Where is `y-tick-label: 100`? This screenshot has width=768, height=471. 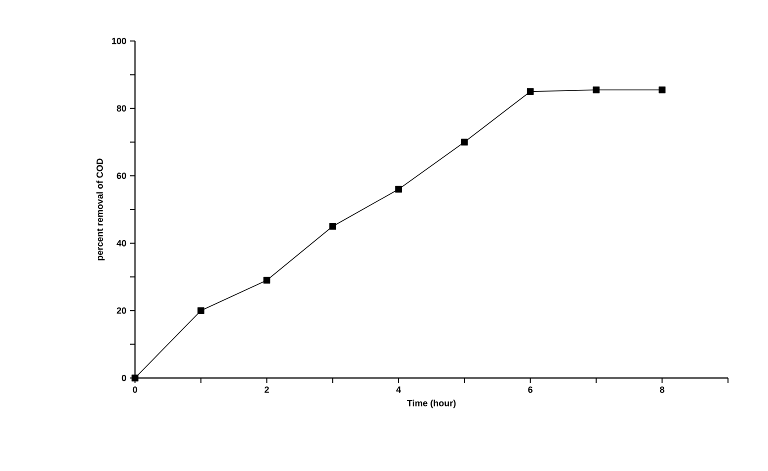 y-tick-label: 100 is located at coordinates (119, 41).